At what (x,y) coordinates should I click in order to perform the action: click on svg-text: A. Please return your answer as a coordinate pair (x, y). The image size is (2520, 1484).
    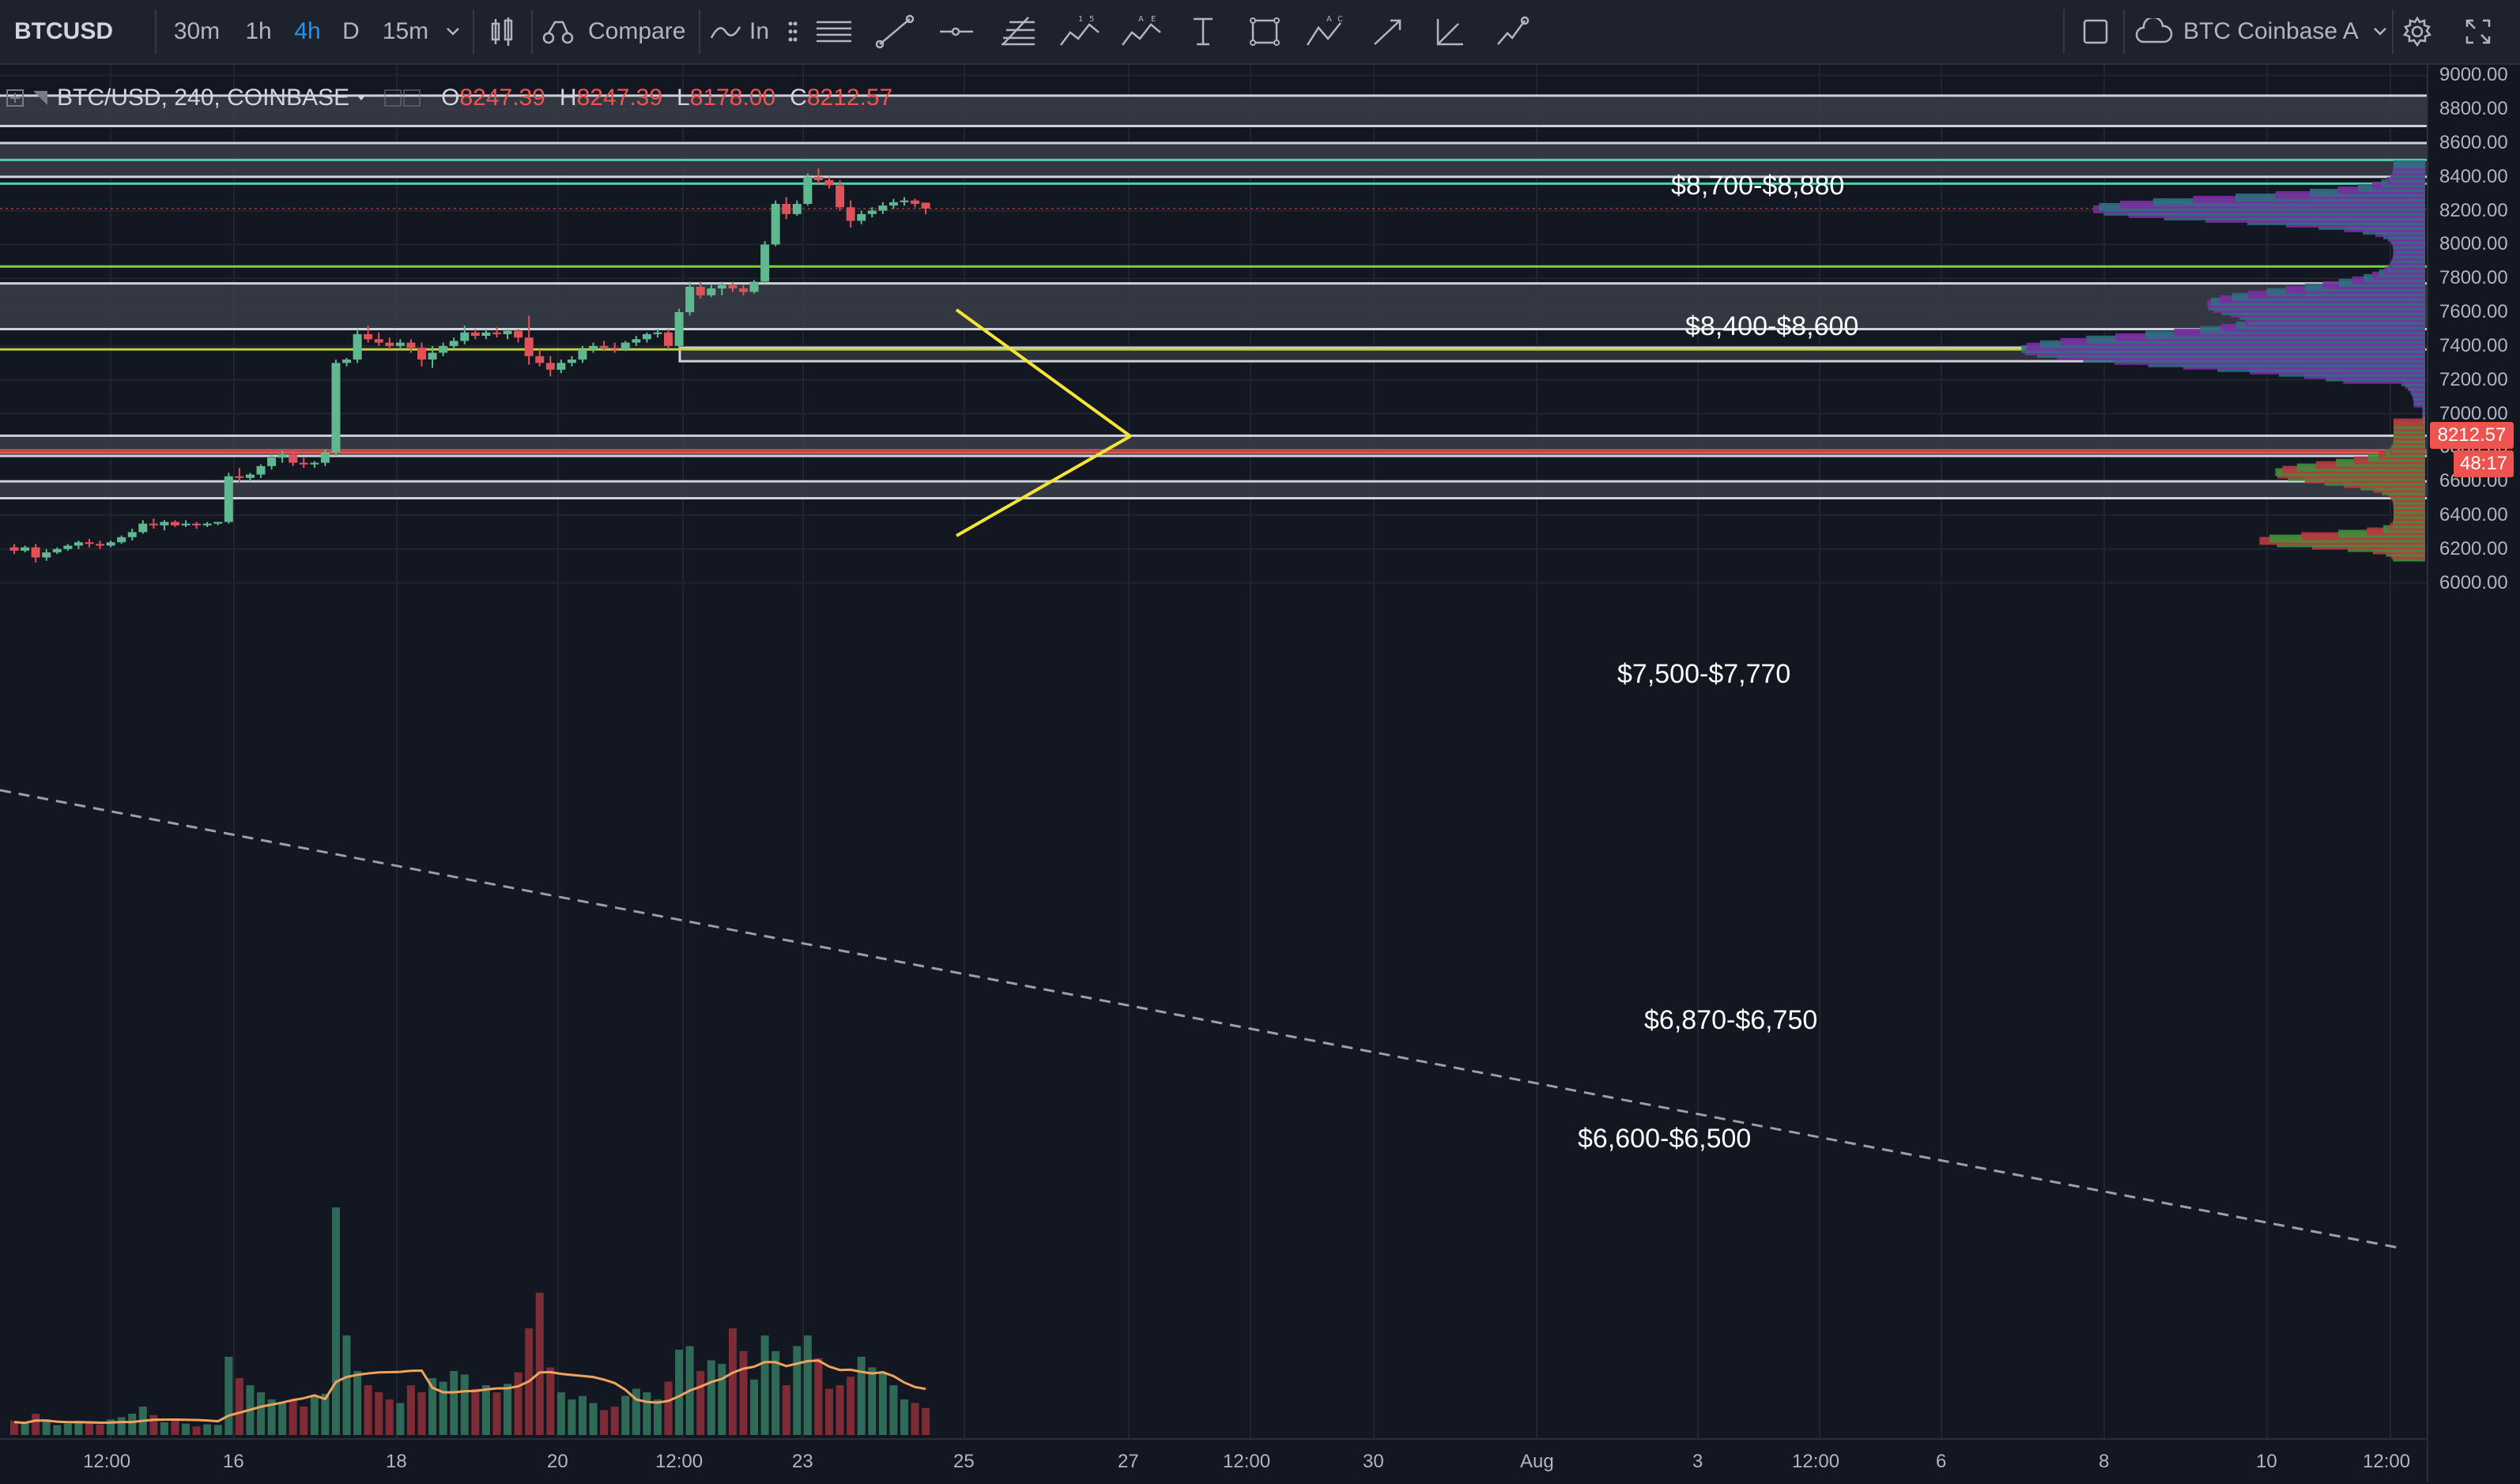
    Looking at the image, I should click on (1141, 19).